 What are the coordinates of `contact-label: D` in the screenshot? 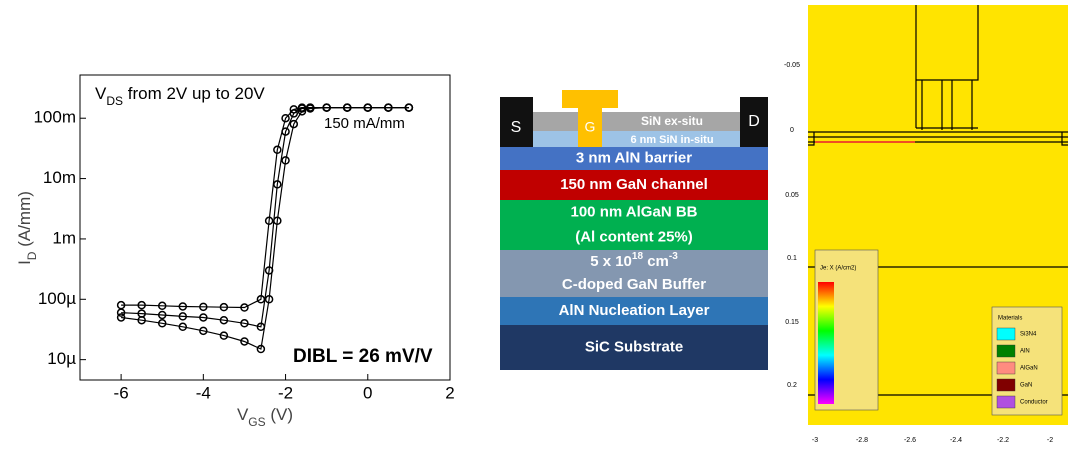 It's located at (754, 121).